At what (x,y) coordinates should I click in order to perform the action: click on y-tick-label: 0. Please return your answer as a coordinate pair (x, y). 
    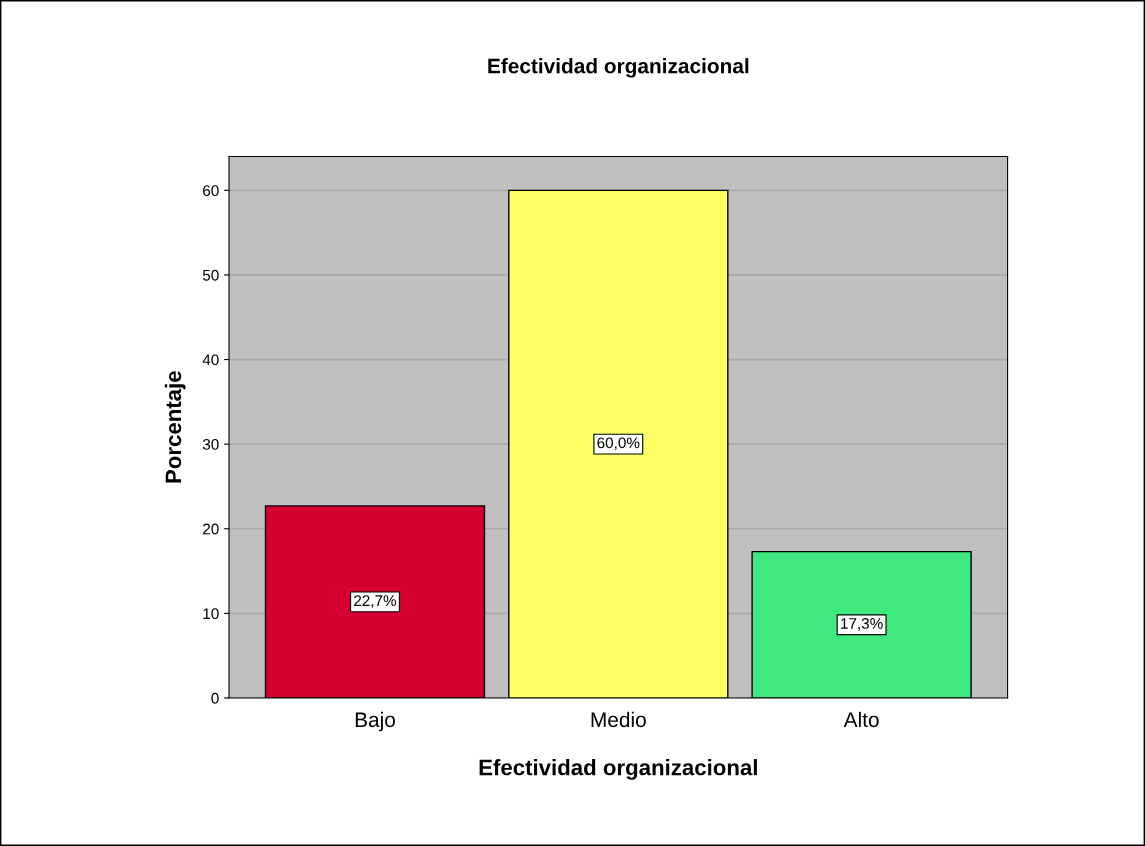
    Looking at the image, I should click on (215, 698).